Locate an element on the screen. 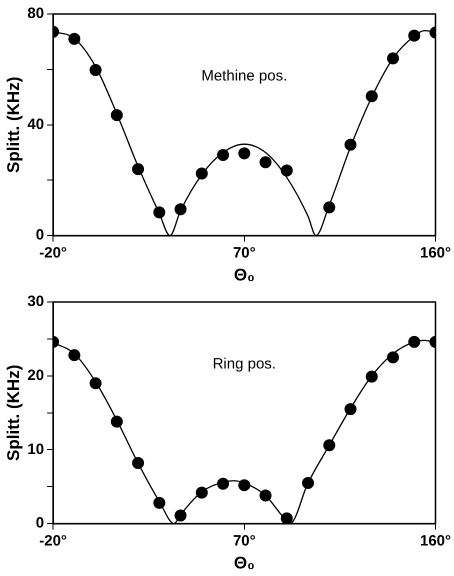  y-tick-label: 10 is located at coordinates (35, 449).